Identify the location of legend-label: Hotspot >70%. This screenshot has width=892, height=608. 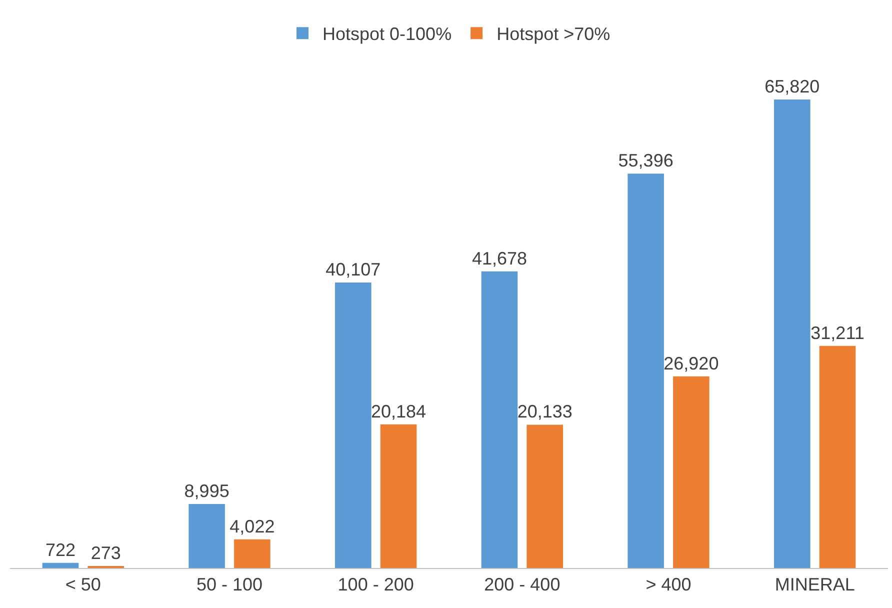
(553, 34).